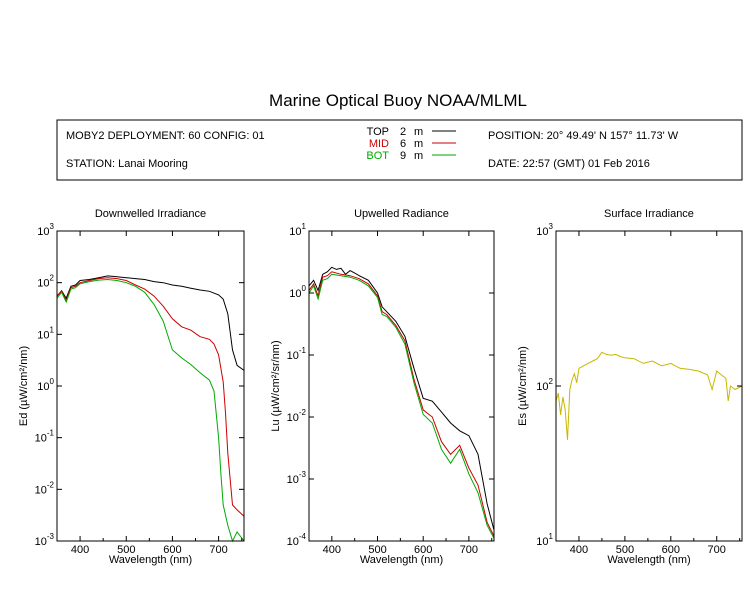  Describe the element at coordinates (411, 156) in the screenshot. I see `legend-item-bot: BOT 9 m` at that location.